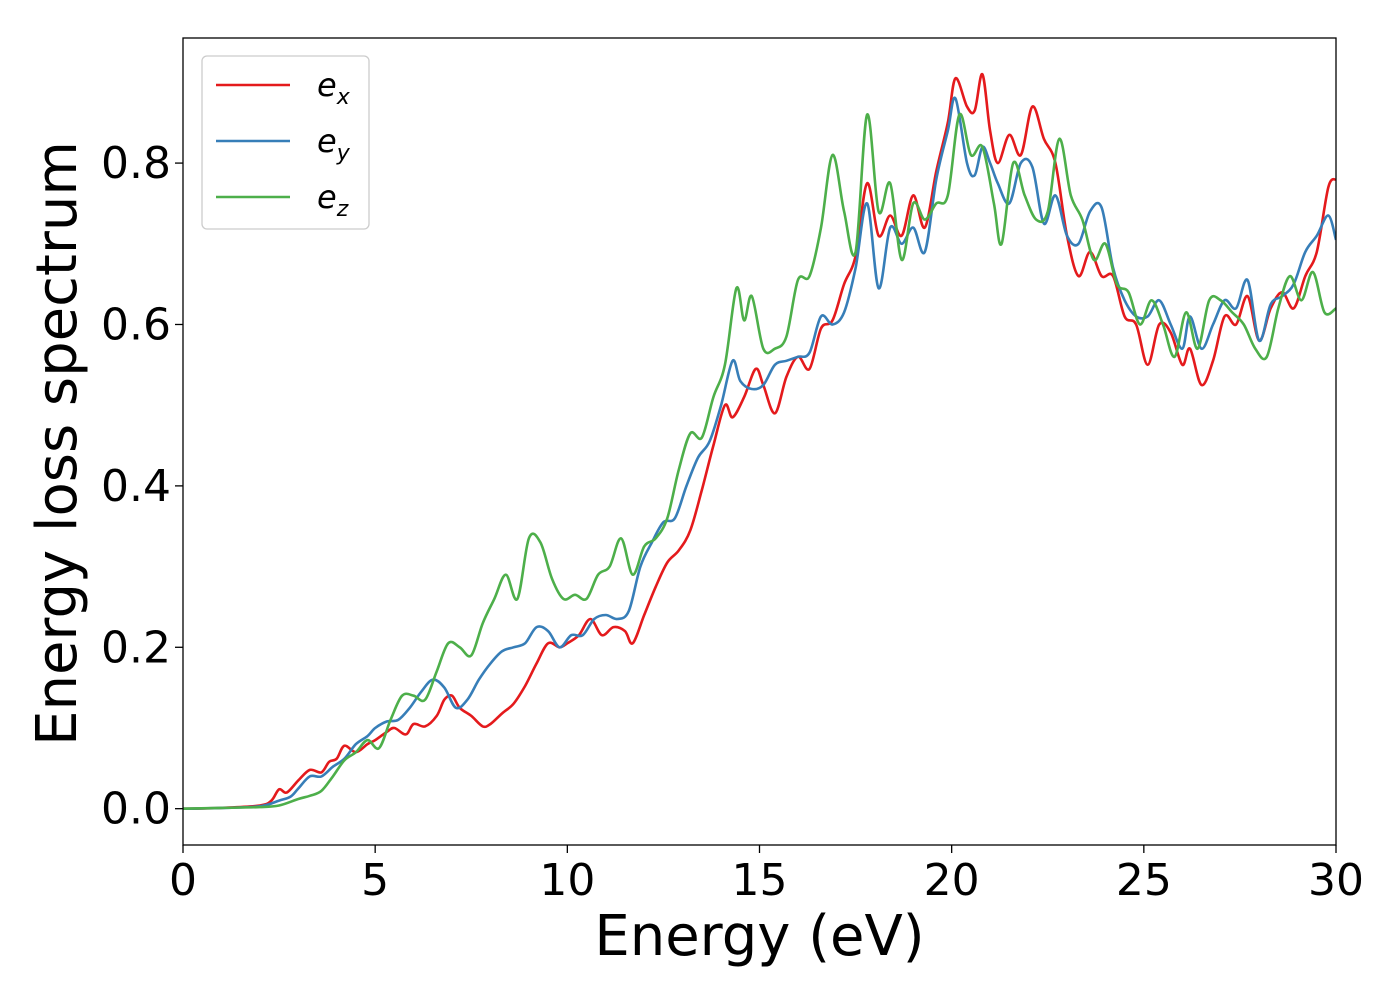 Image resolution: width=1400 pixels, height=1000 pixels. What do you see at coordinates (136, 486) in the screenshot?
I see `y-tick-label: 0.4` at bounding box center [136, 486].